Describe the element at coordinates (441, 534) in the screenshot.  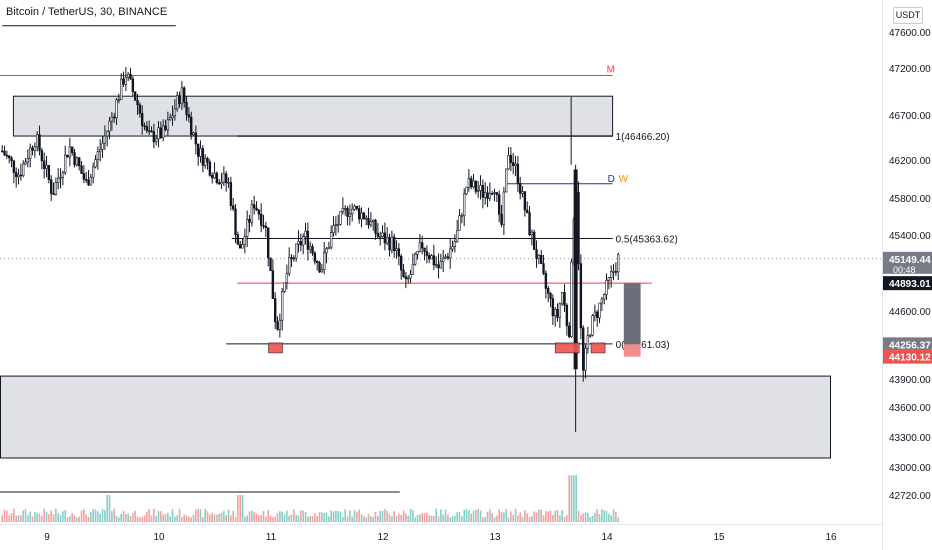
I see `time-axis: 9 10 11 12 13 14 15 16` at that location.